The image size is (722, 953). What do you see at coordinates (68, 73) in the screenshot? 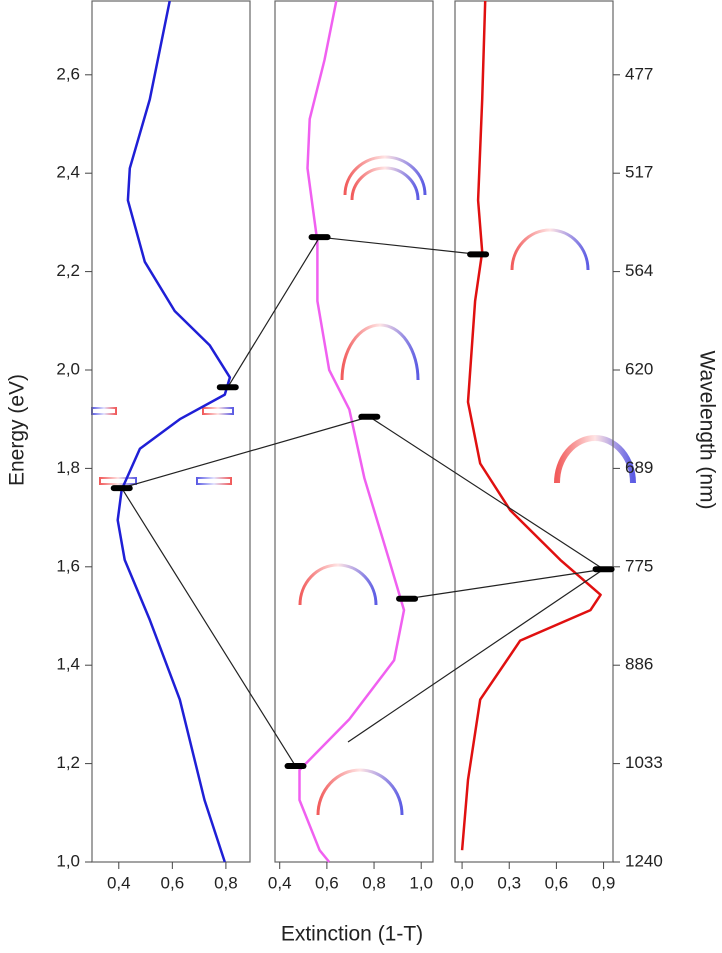
I see `y-tick-label: 2,6` at bounding box center [68, 73].